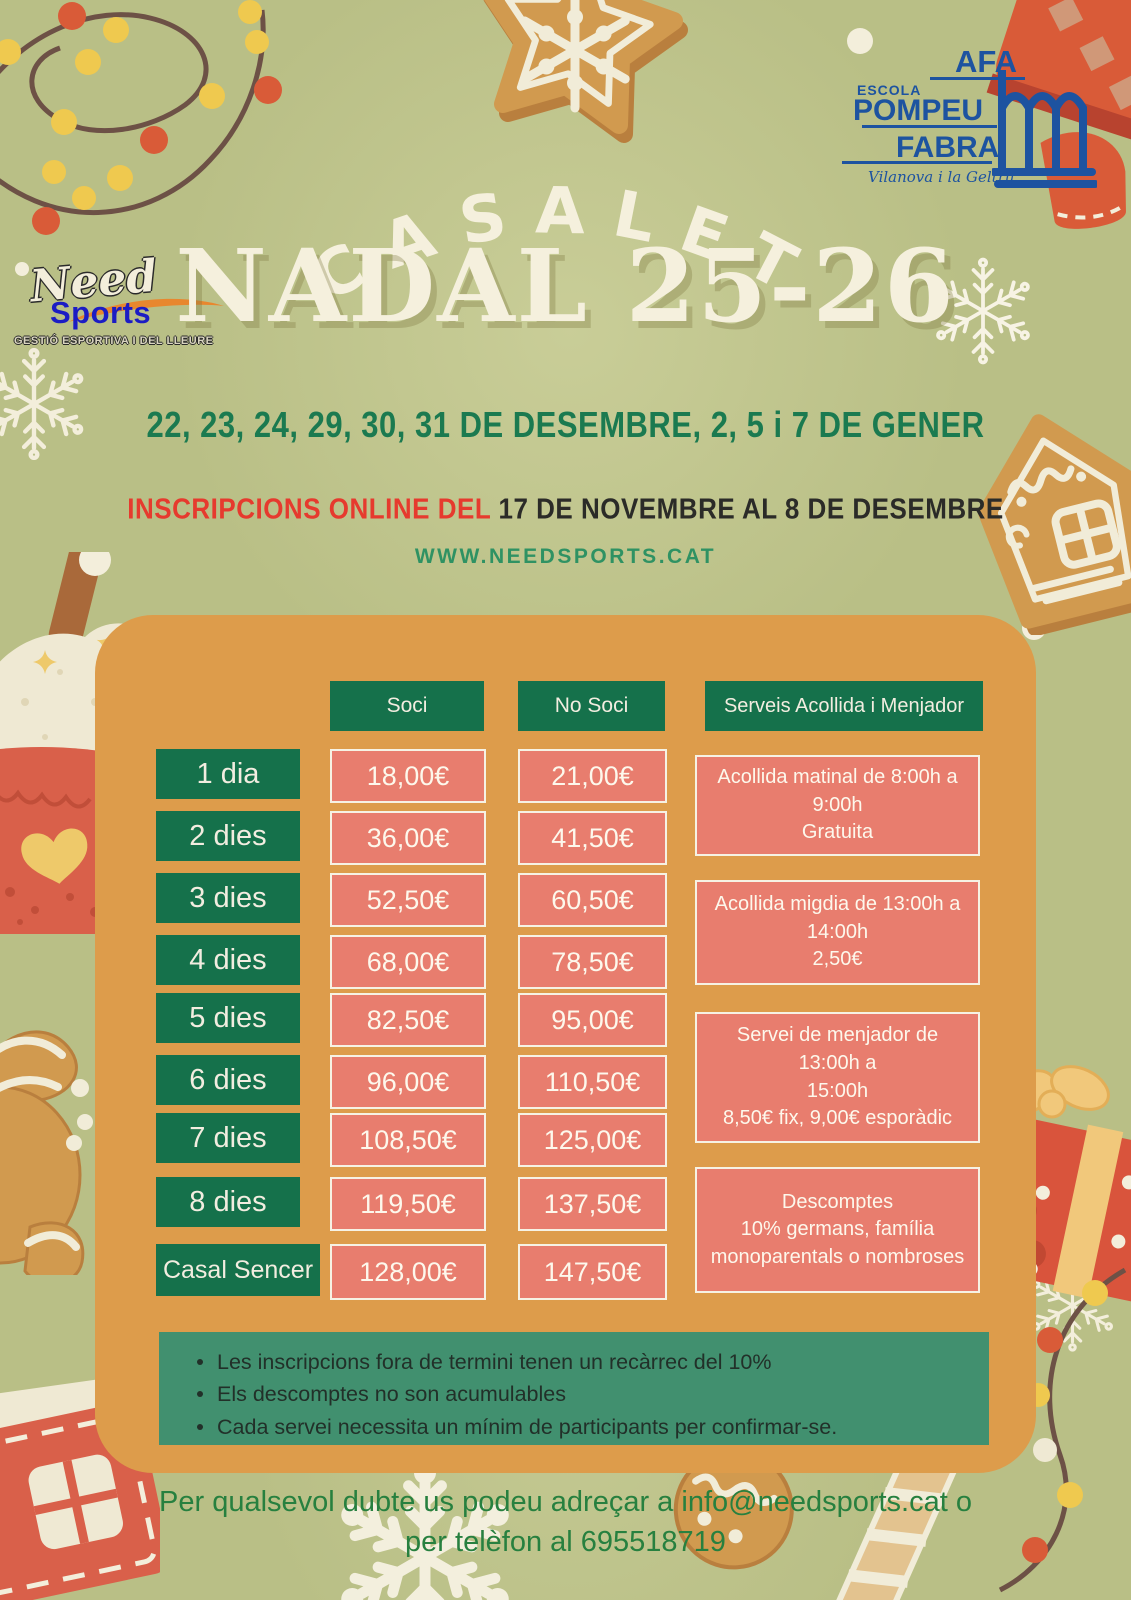  Describe the element at coordinates (228, 1080) in the screenshot. I see `row-label: 6 dies` at that location.